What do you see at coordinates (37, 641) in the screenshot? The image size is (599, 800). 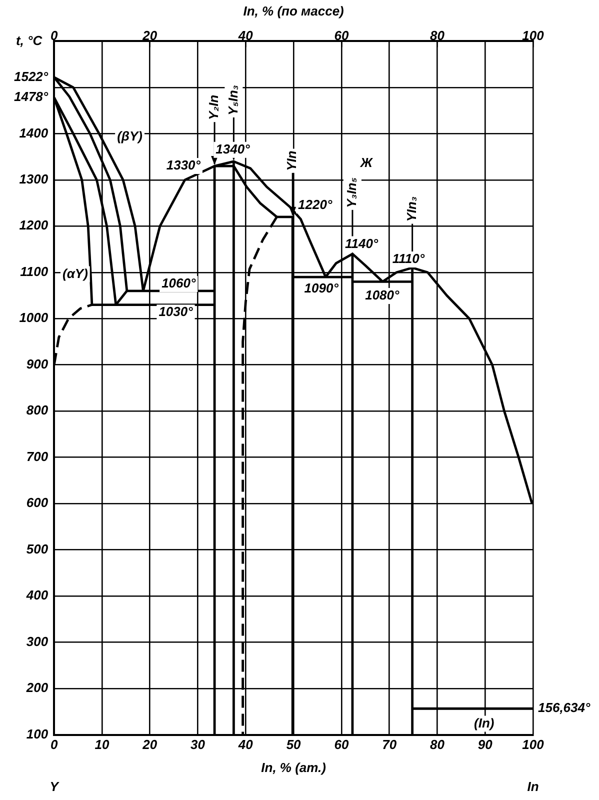 I see `y-tick-label: 300` at bounding box center [37, 641].